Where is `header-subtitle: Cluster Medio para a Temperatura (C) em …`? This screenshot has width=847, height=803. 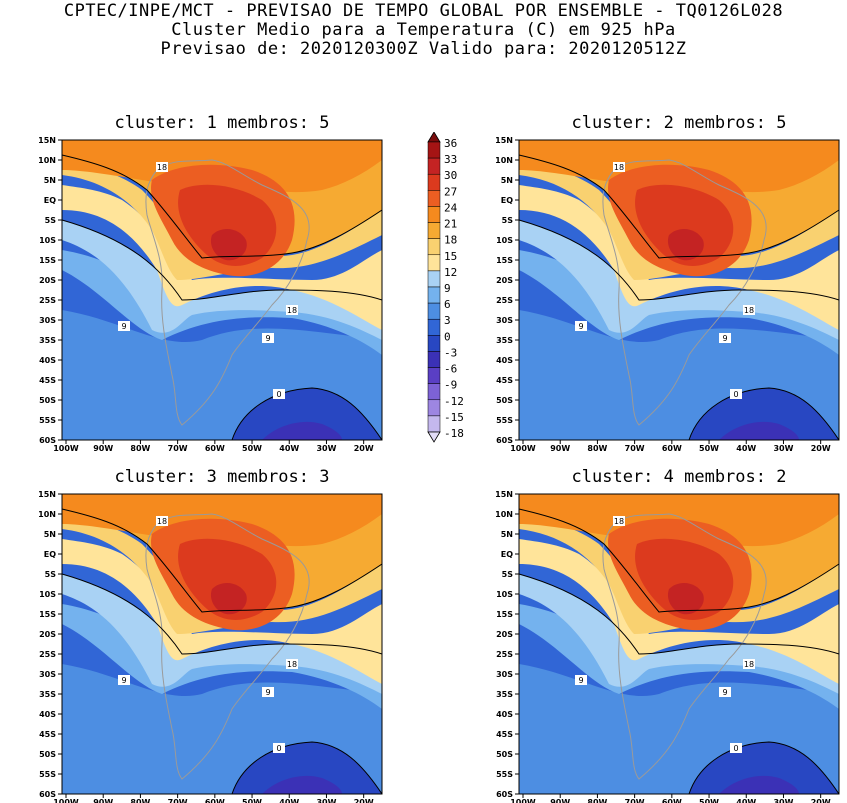
header-subtitle: Cluster Medio para a Temperatura (C) em … is located at coordinates (423, 30).